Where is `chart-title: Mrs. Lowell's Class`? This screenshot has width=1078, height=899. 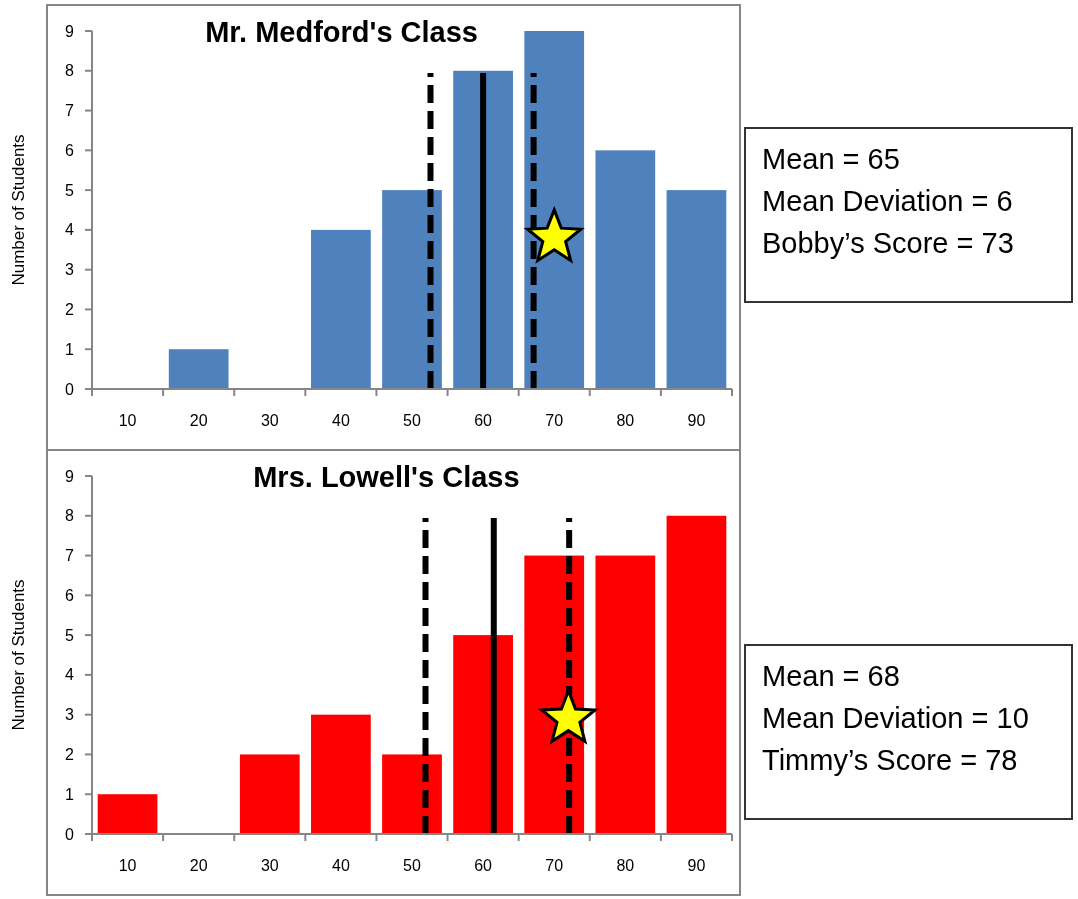
chart-title: Mrs. Lowell's Class is located at coordinates (386, 477).